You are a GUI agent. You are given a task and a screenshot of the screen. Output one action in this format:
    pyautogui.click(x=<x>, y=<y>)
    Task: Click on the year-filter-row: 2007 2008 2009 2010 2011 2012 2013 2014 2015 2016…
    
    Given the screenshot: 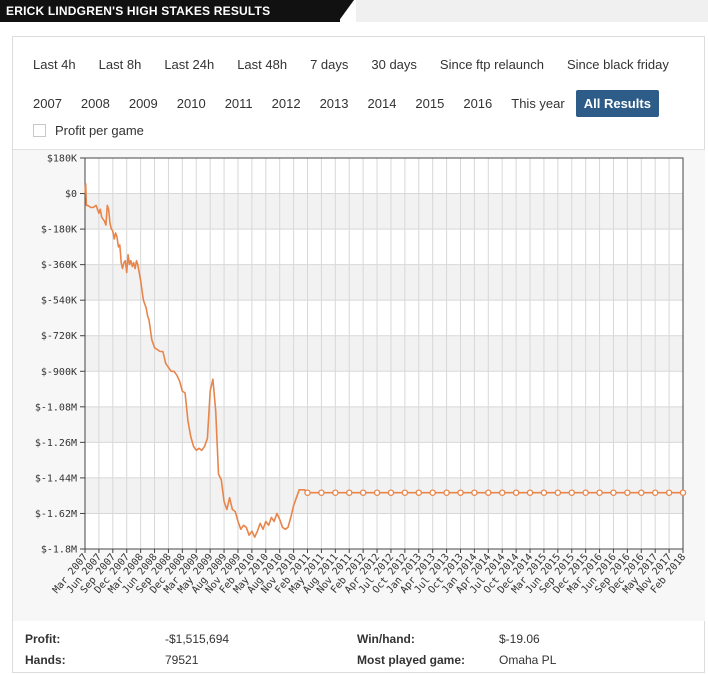 What is the action you would take?
    pyautogui.click(x=343, y=103)
    